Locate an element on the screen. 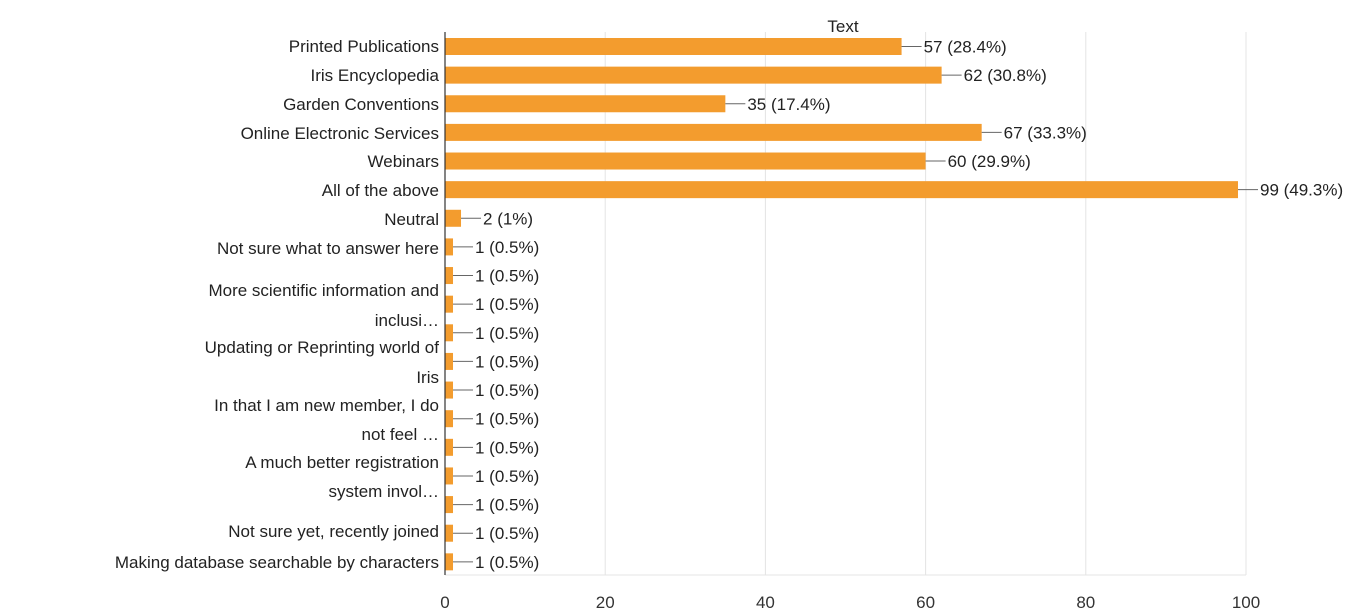 The width and height of the screenshot is (1366, 615). value-label: 62 (30.8%) is located at coordinates (1005, 75).